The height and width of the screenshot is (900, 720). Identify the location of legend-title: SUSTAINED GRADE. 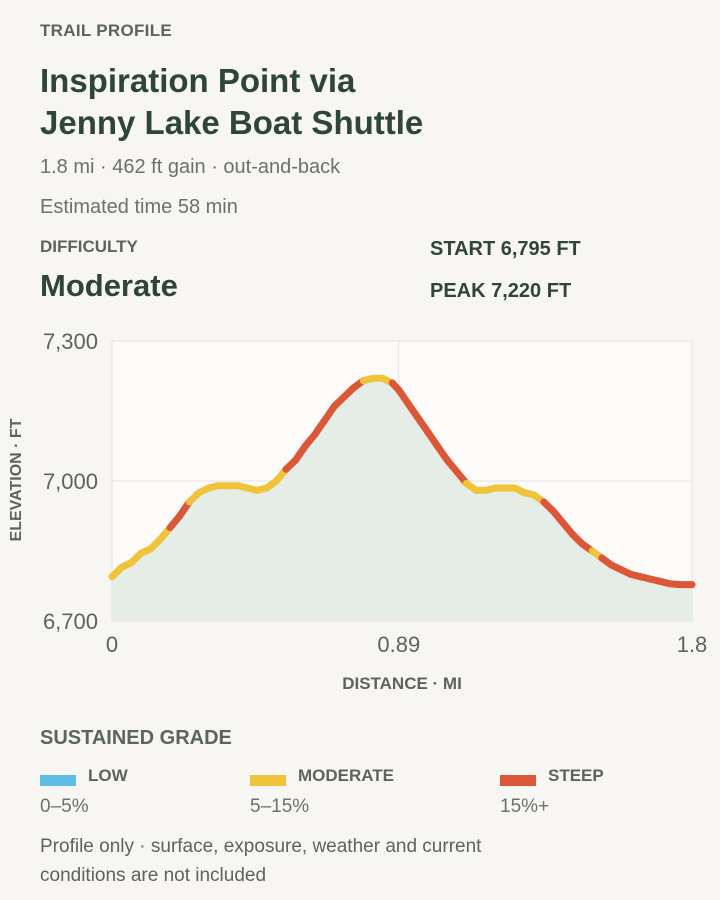
(136, 738).